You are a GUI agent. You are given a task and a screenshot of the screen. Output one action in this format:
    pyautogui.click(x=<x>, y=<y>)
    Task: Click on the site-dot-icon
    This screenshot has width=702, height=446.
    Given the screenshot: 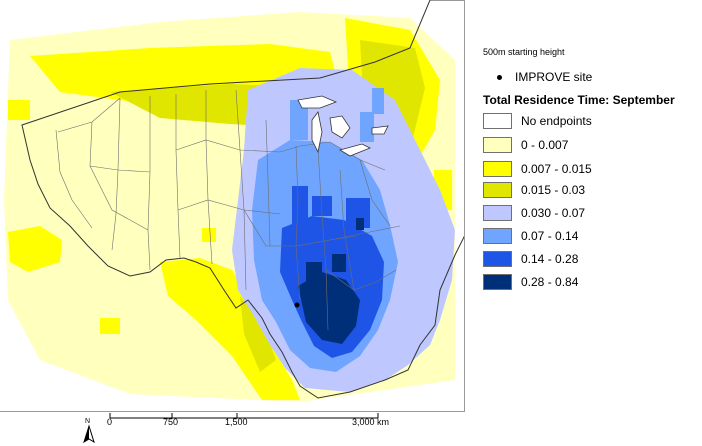 What is the action you would take?
    pyautogui.click(x=499, y=78)
    